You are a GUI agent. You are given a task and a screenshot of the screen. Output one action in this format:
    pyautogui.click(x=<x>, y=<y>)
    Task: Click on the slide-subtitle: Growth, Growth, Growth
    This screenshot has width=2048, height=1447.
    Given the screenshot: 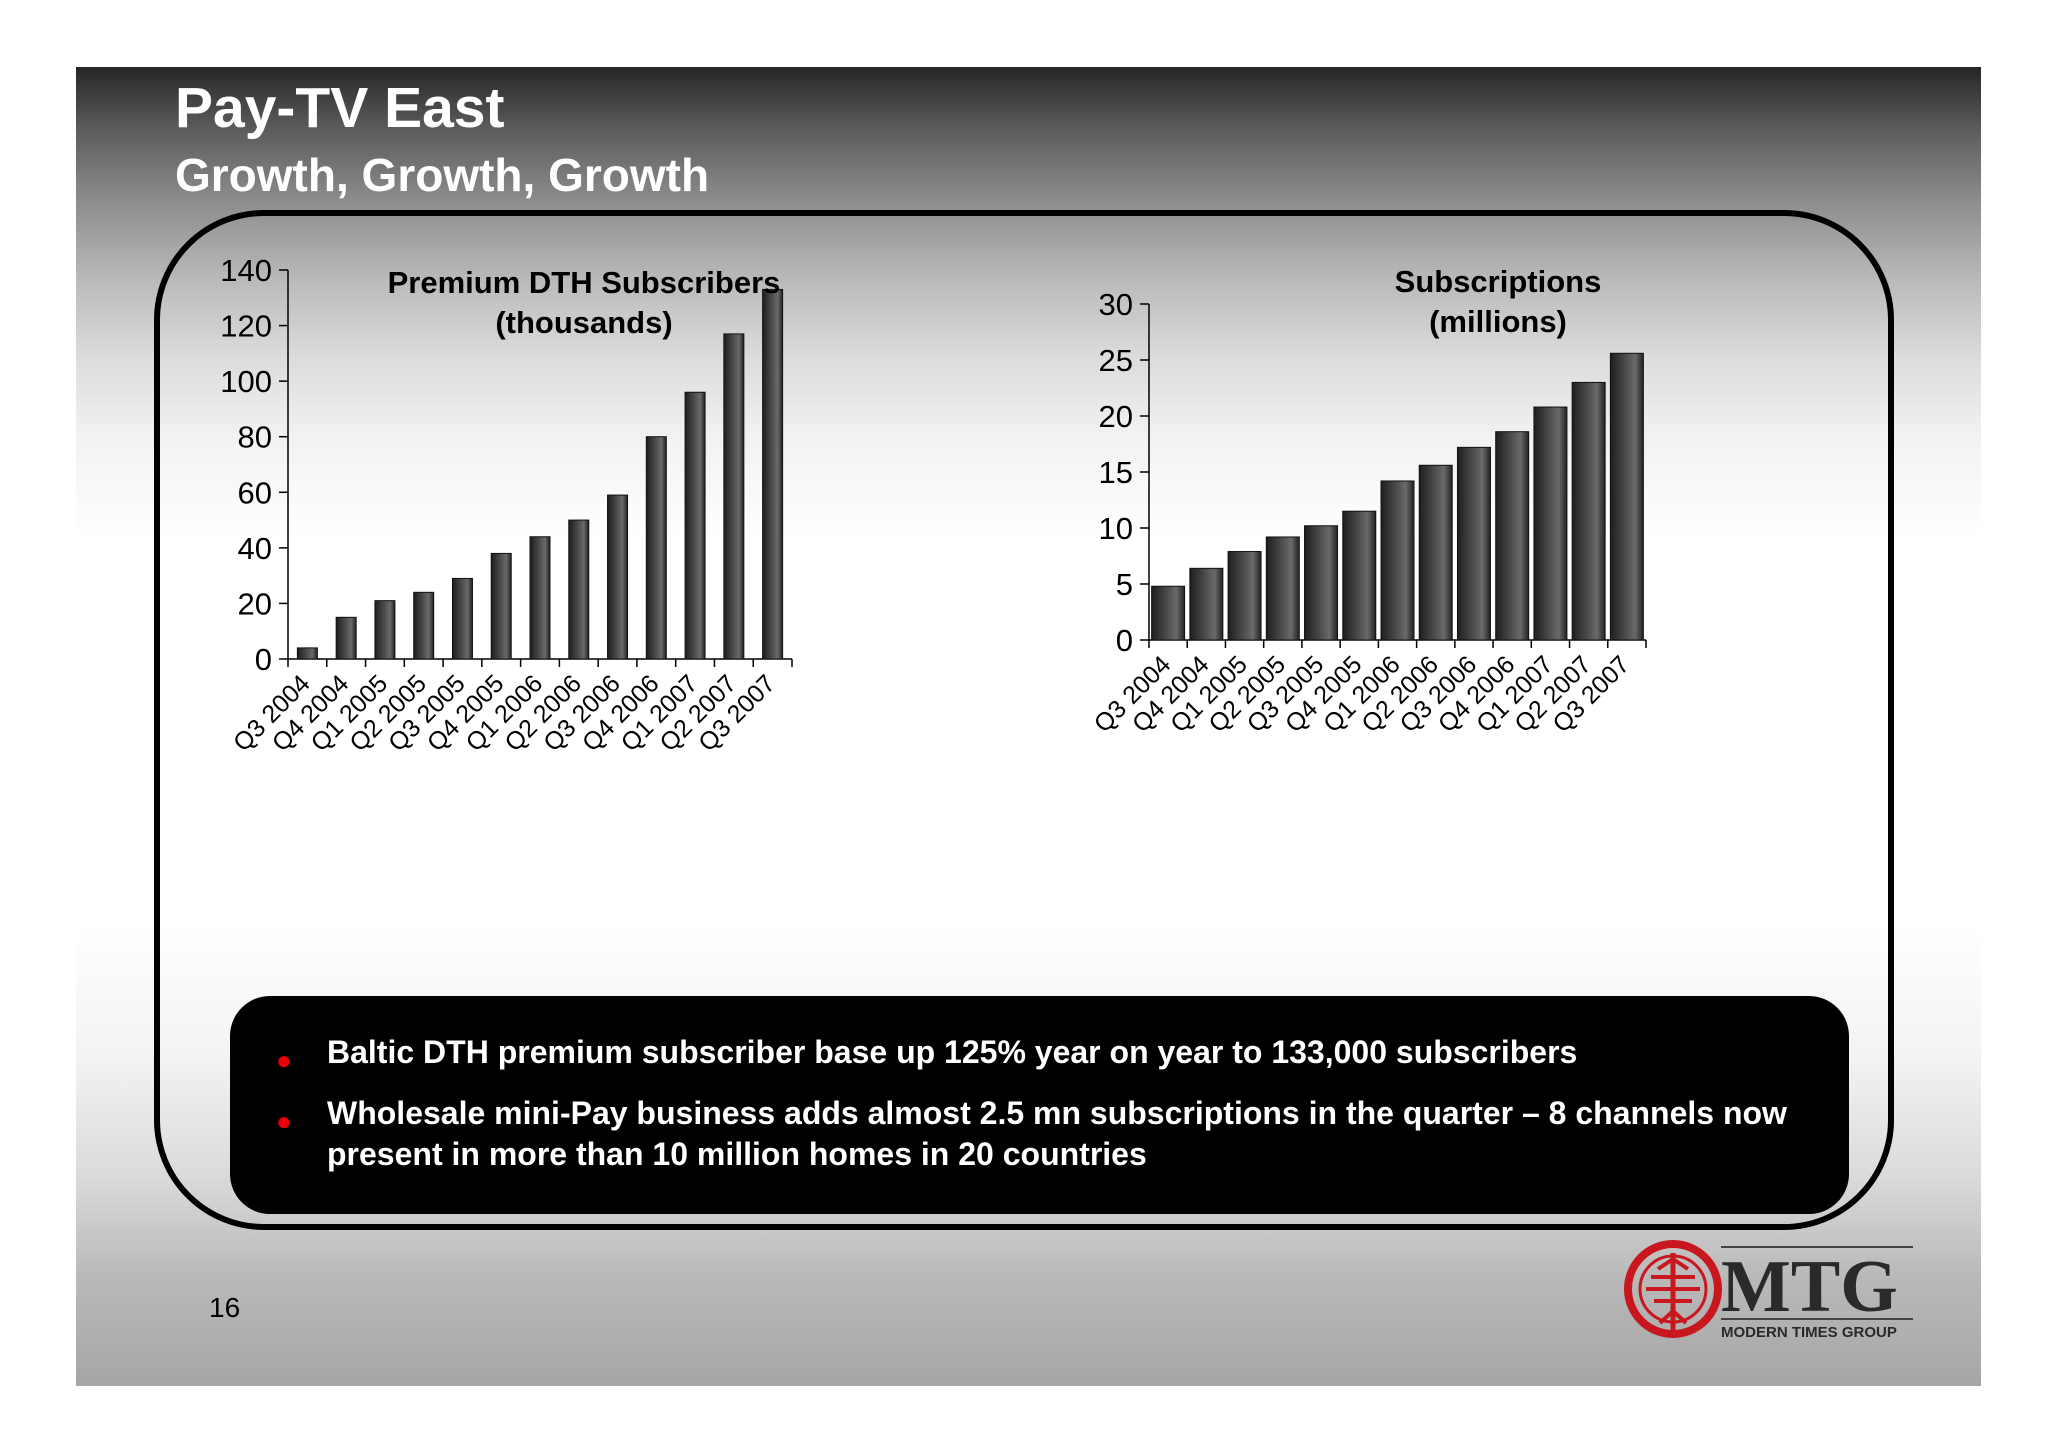 What is the action you would take?
    pyautogui.click(x=442, y=175)
    